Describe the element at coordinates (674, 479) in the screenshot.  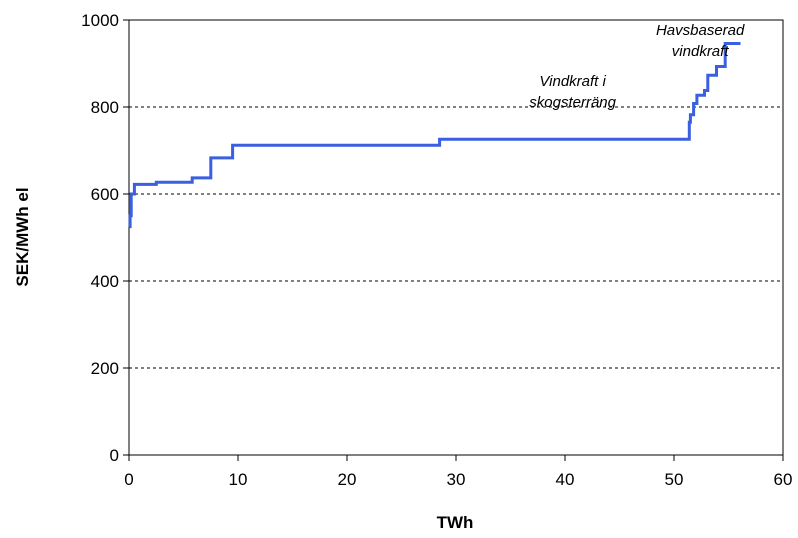
I see `x-tick-label: 50` at that location.